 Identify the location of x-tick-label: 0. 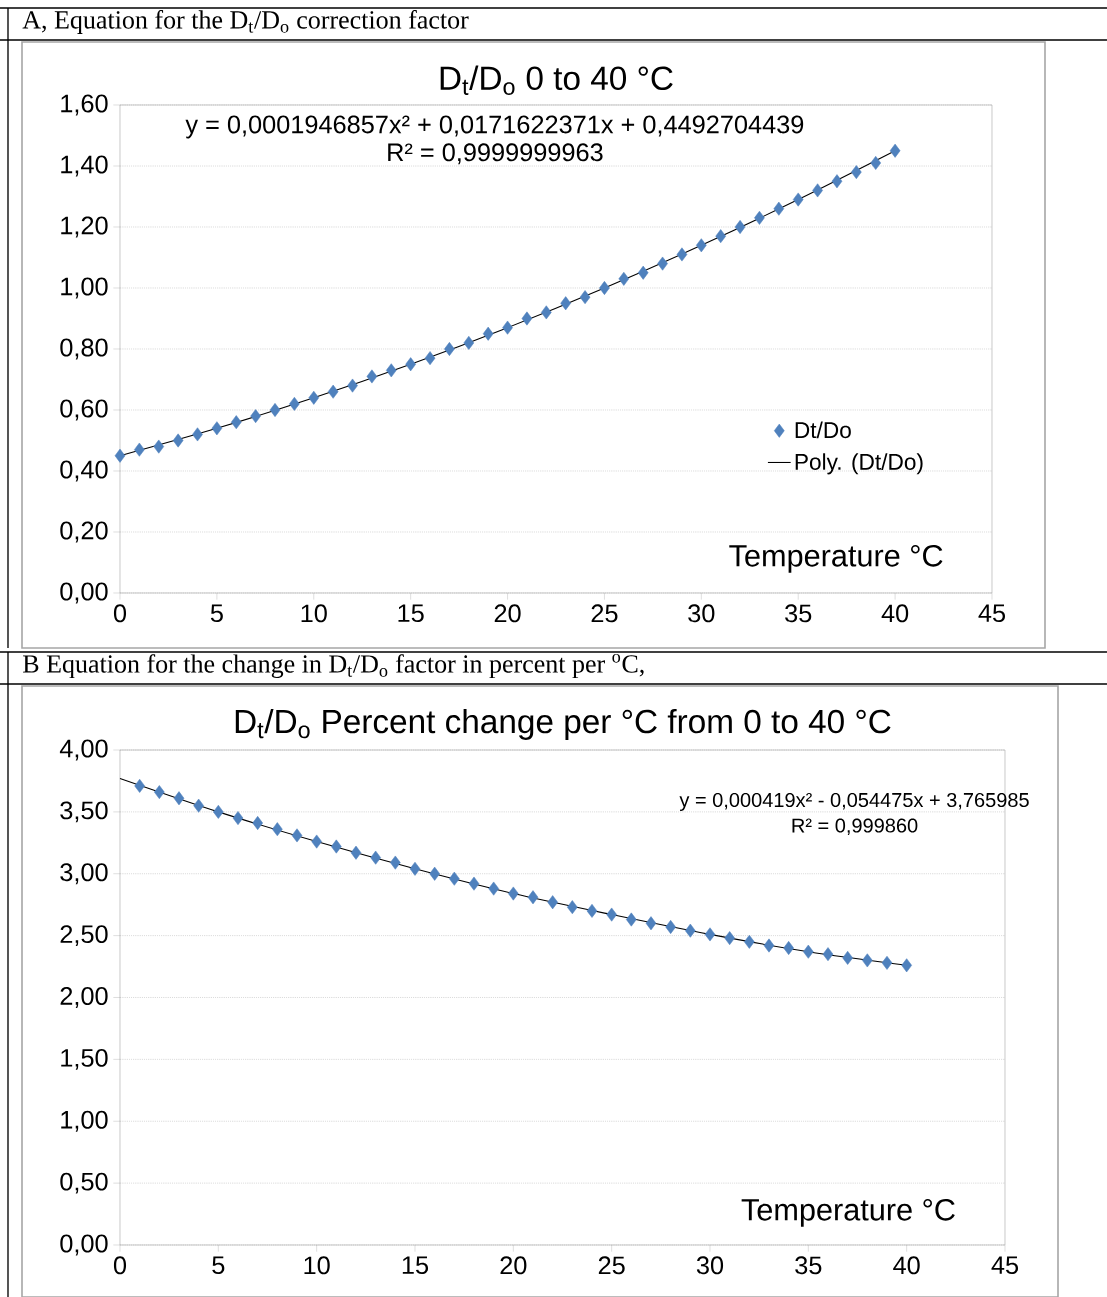
(120, 1265).